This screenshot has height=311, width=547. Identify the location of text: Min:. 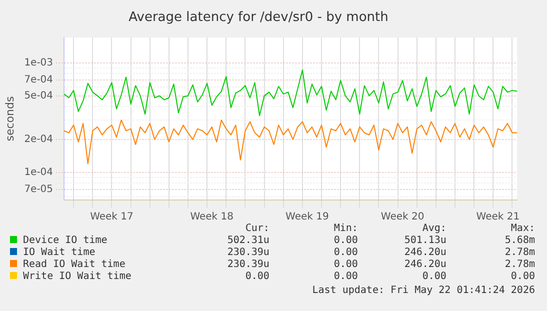
(345, 229).